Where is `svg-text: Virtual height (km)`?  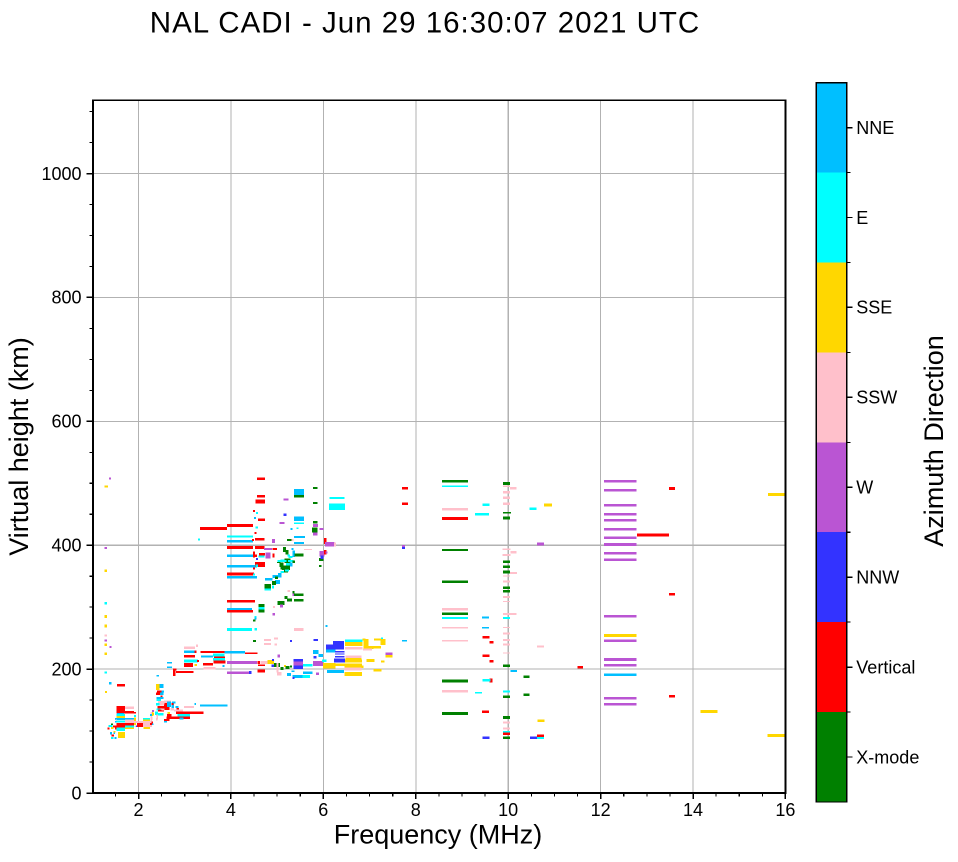
svg-text: Virtual height (km) is located at coordinates (19, 446).